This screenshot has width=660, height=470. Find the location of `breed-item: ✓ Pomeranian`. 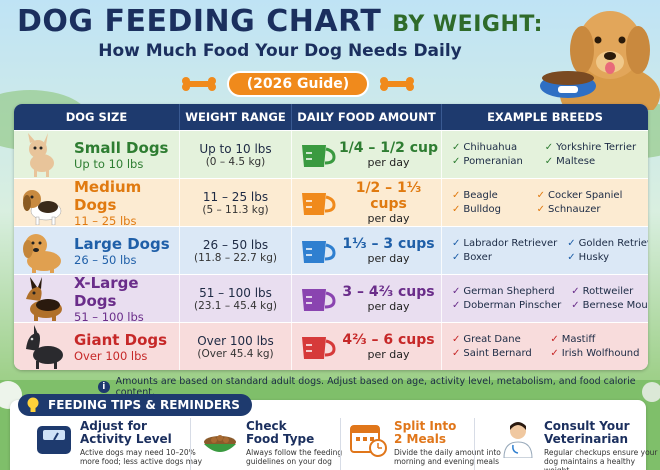

breed-item: ✓ Pomeranian is located at coordinates (487, 161).